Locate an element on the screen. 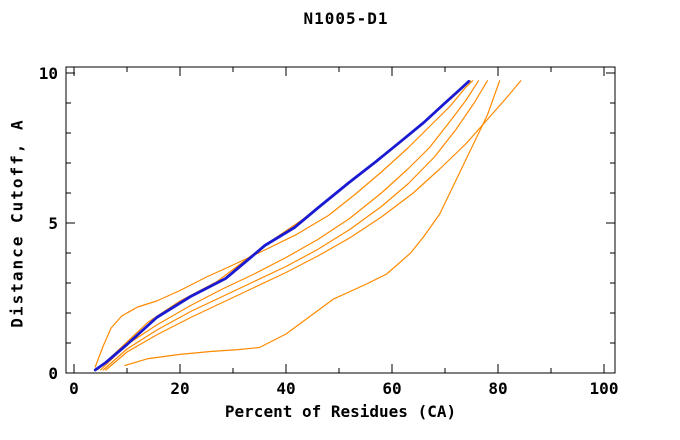 The width and height of the screenshot is (680, 440). y-axis-label: Distance Cutoff, A is located at coordinates (17, 223).